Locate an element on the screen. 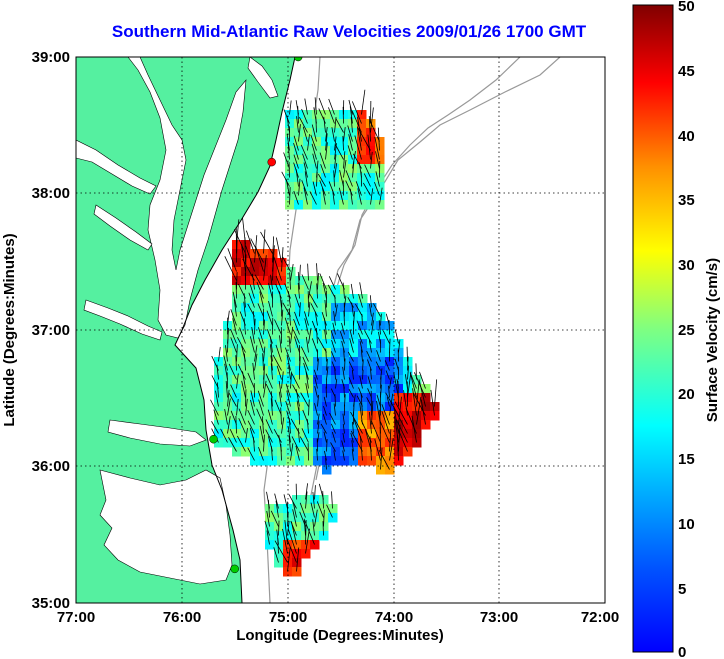 The image size is (724, 659). pamlico-sound is located at coordinates (166, 527).